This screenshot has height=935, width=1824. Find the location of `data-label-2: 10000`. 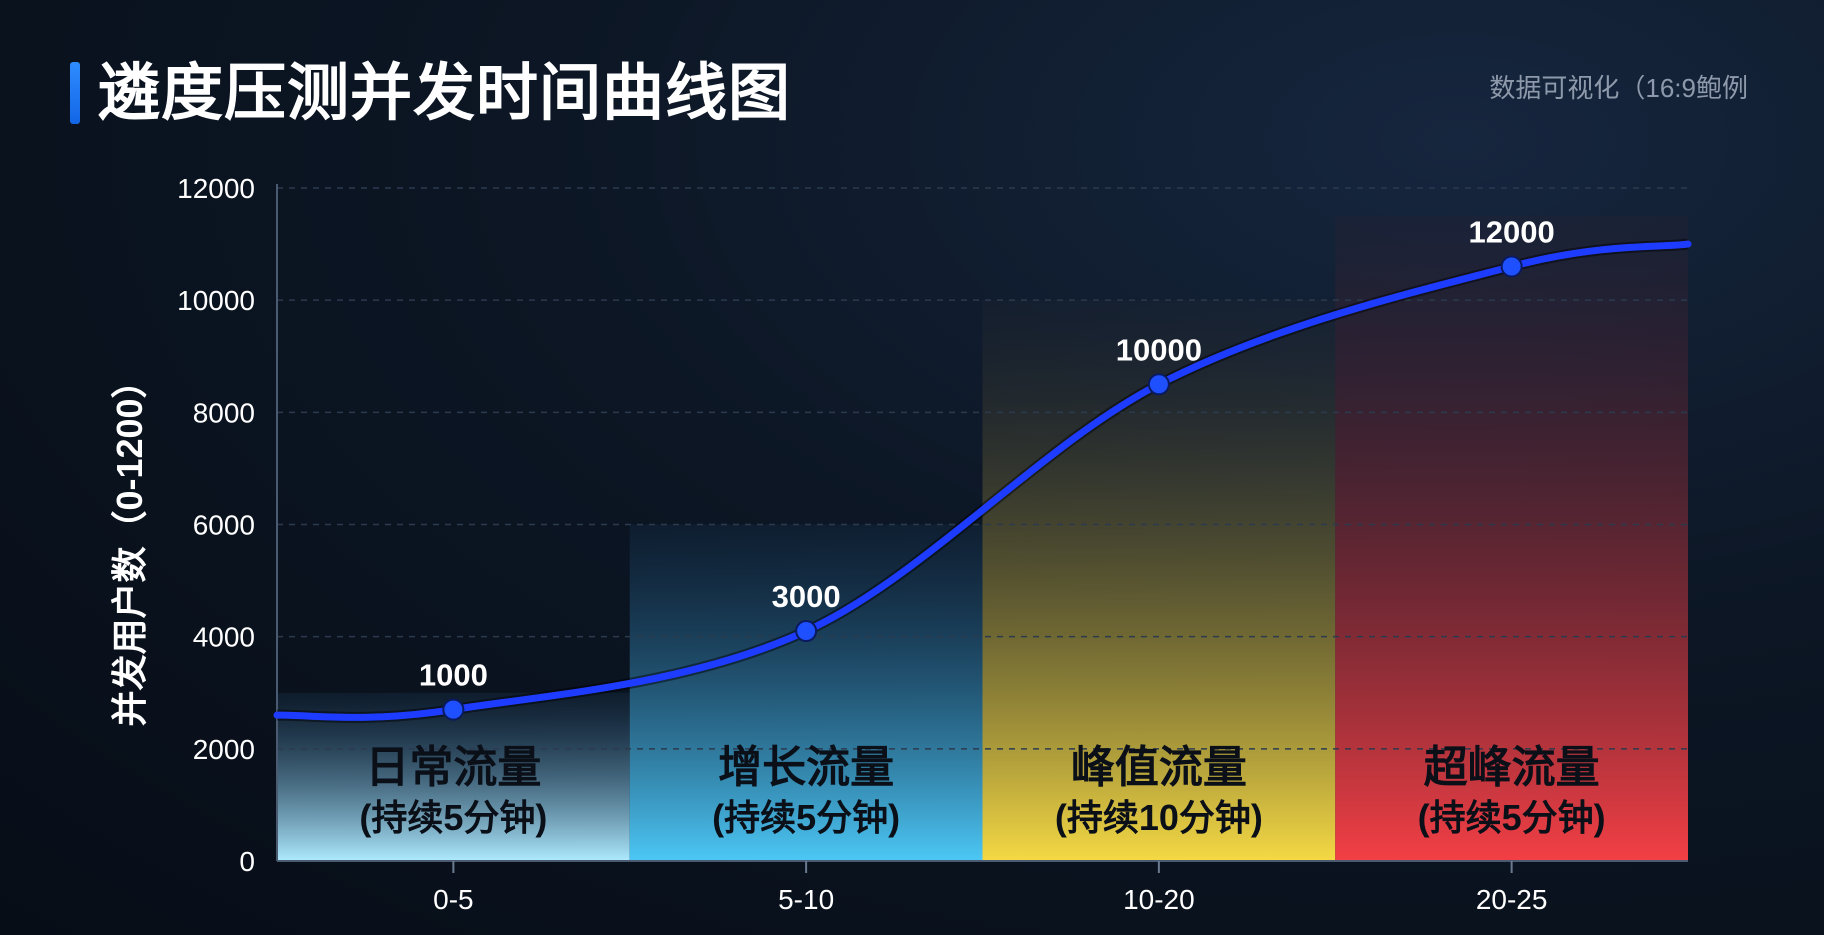

data-label-2: 10000 is located at coordinates (1159, 349).